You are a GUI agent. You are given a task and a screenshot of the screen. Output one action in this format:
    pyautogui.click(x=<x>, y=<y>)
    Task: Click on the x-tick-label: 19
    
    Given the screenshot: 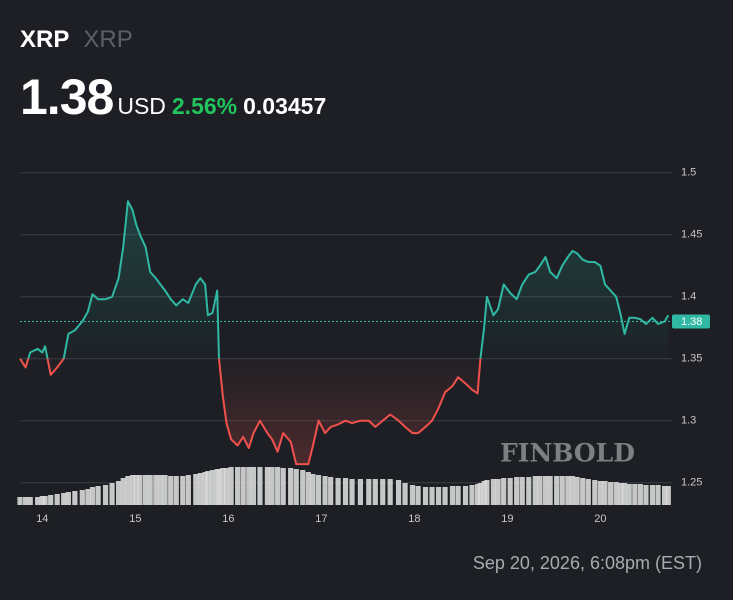 What is the action you would take?
    pyautogui.click(x=507, y=519)
    